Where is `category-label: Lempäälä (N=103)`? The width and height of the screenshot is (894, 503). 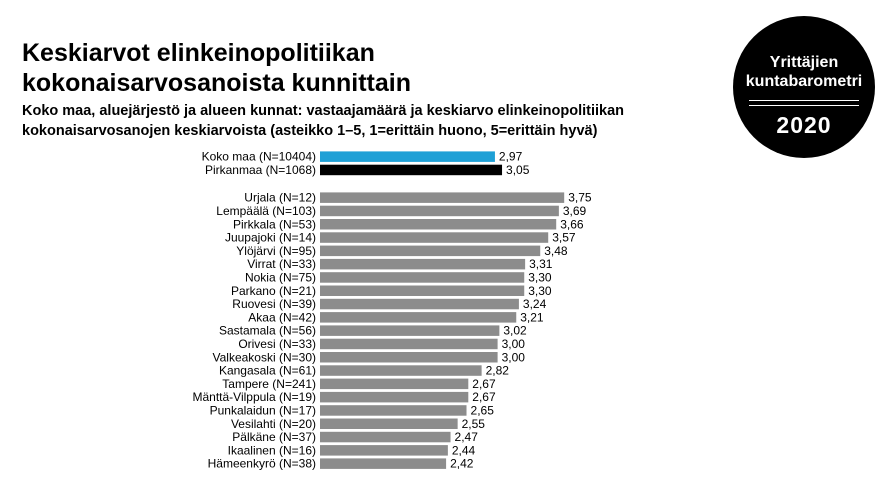 category-label: Lempäälä (N=103) is located at coordinates (266, 211).